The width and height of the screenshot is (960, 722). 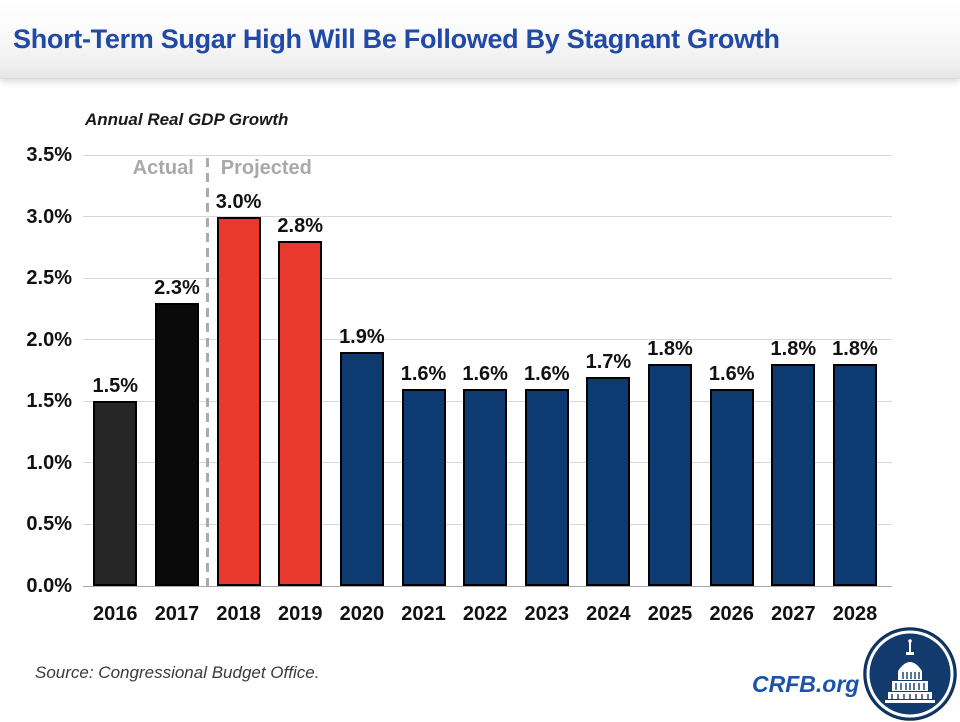 I want to click on bar-2026, so click(x=731, y=487).